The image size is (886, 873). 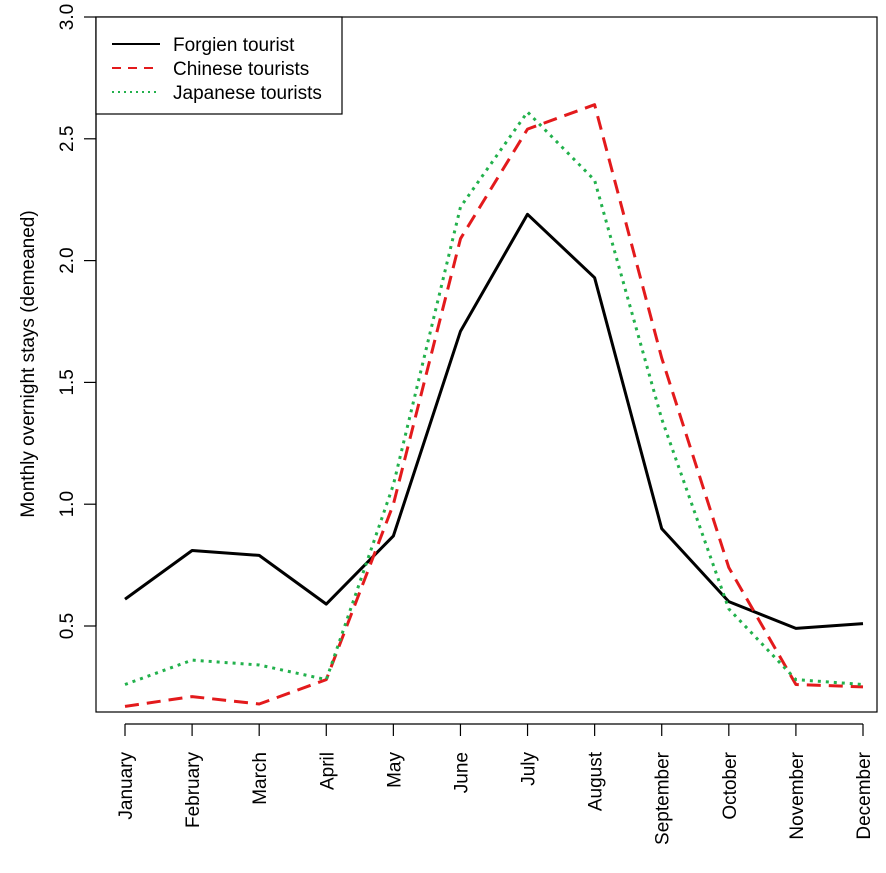 I want to click on y-tick-label: 1.0, so click(x=67, y=504).